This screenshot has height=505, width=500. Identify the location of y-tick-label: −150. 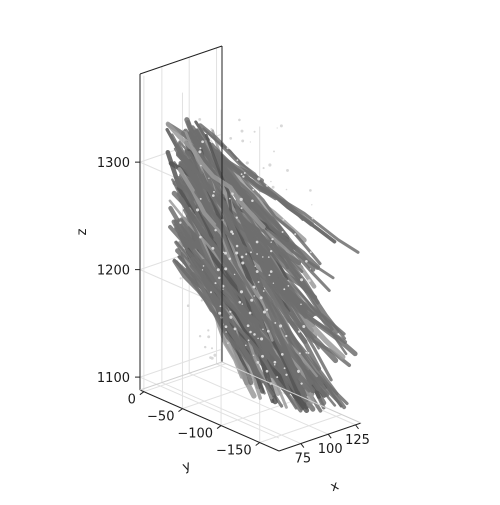
(234, 451).